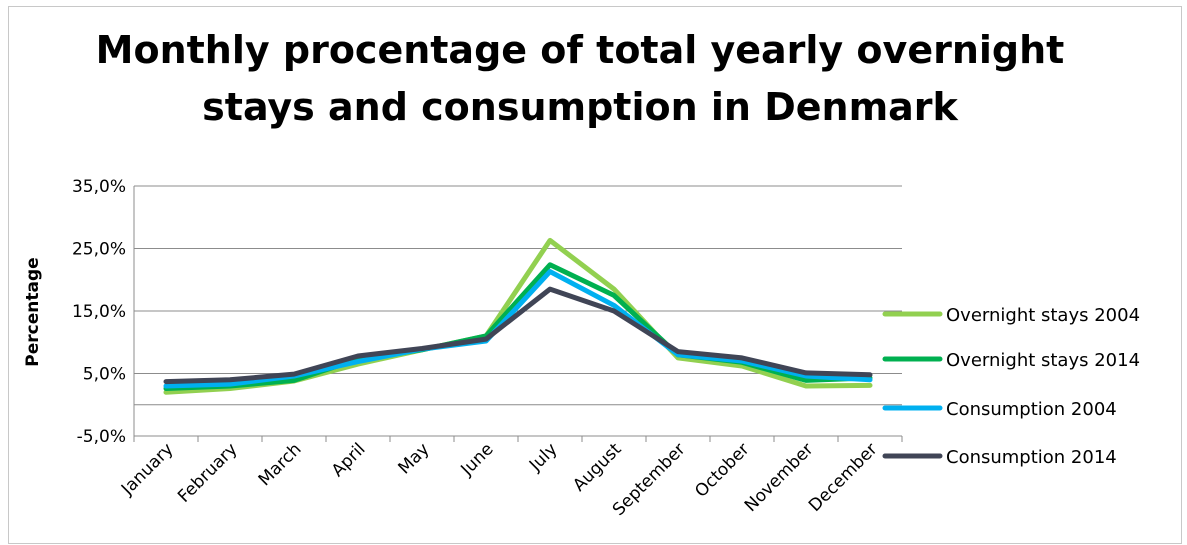  What do you see at coordinates (1043, 360) in the screenshot?
I see `legend-label: Overnight stays 2014` at bounding box center [1043, 360].